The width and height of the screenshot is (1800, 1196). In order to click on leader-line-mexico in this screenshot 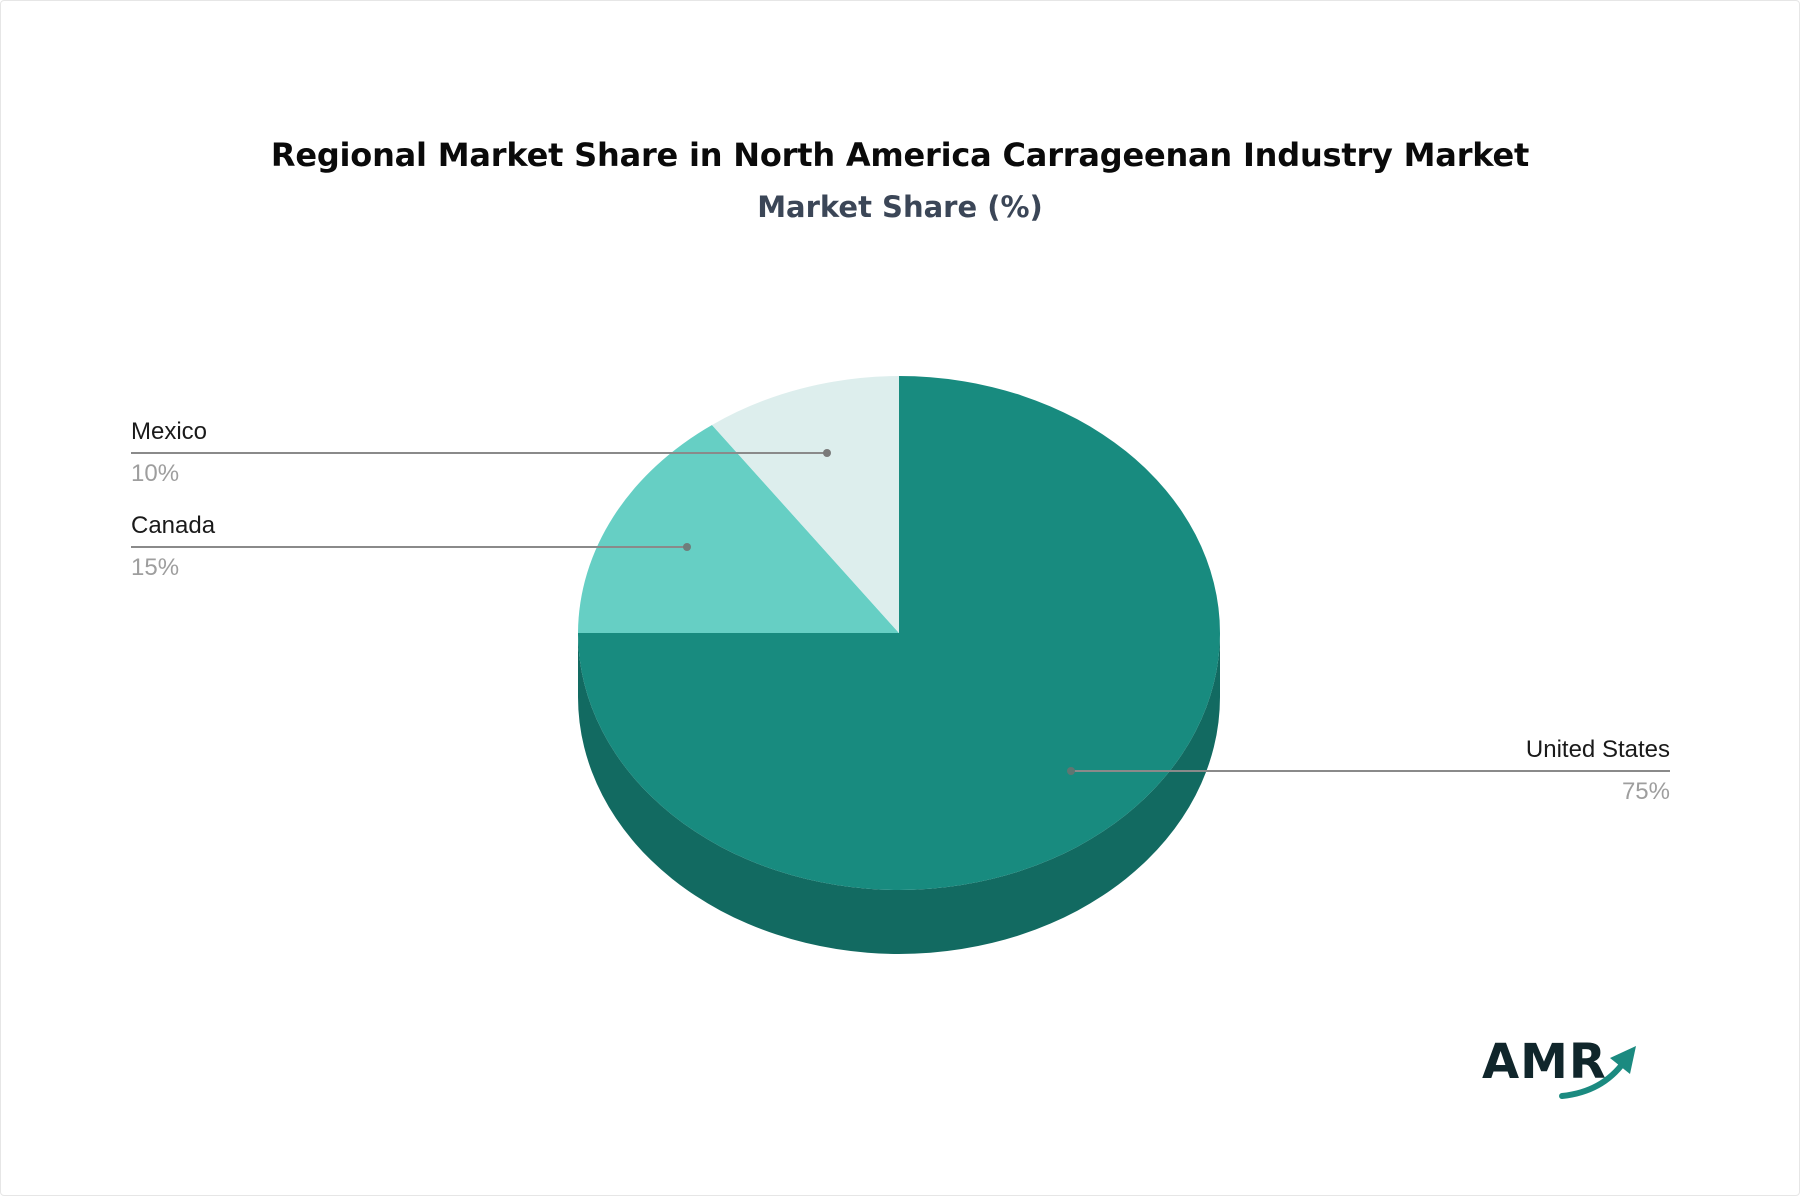, I will do `click(481, 453)`.